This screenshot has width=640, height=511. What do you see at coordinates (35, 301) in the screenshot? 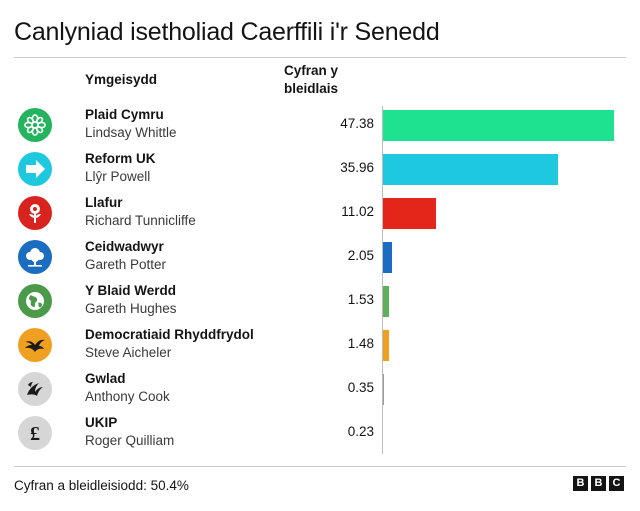
I see `green-globe-icon` at bounding box center [35, 301].